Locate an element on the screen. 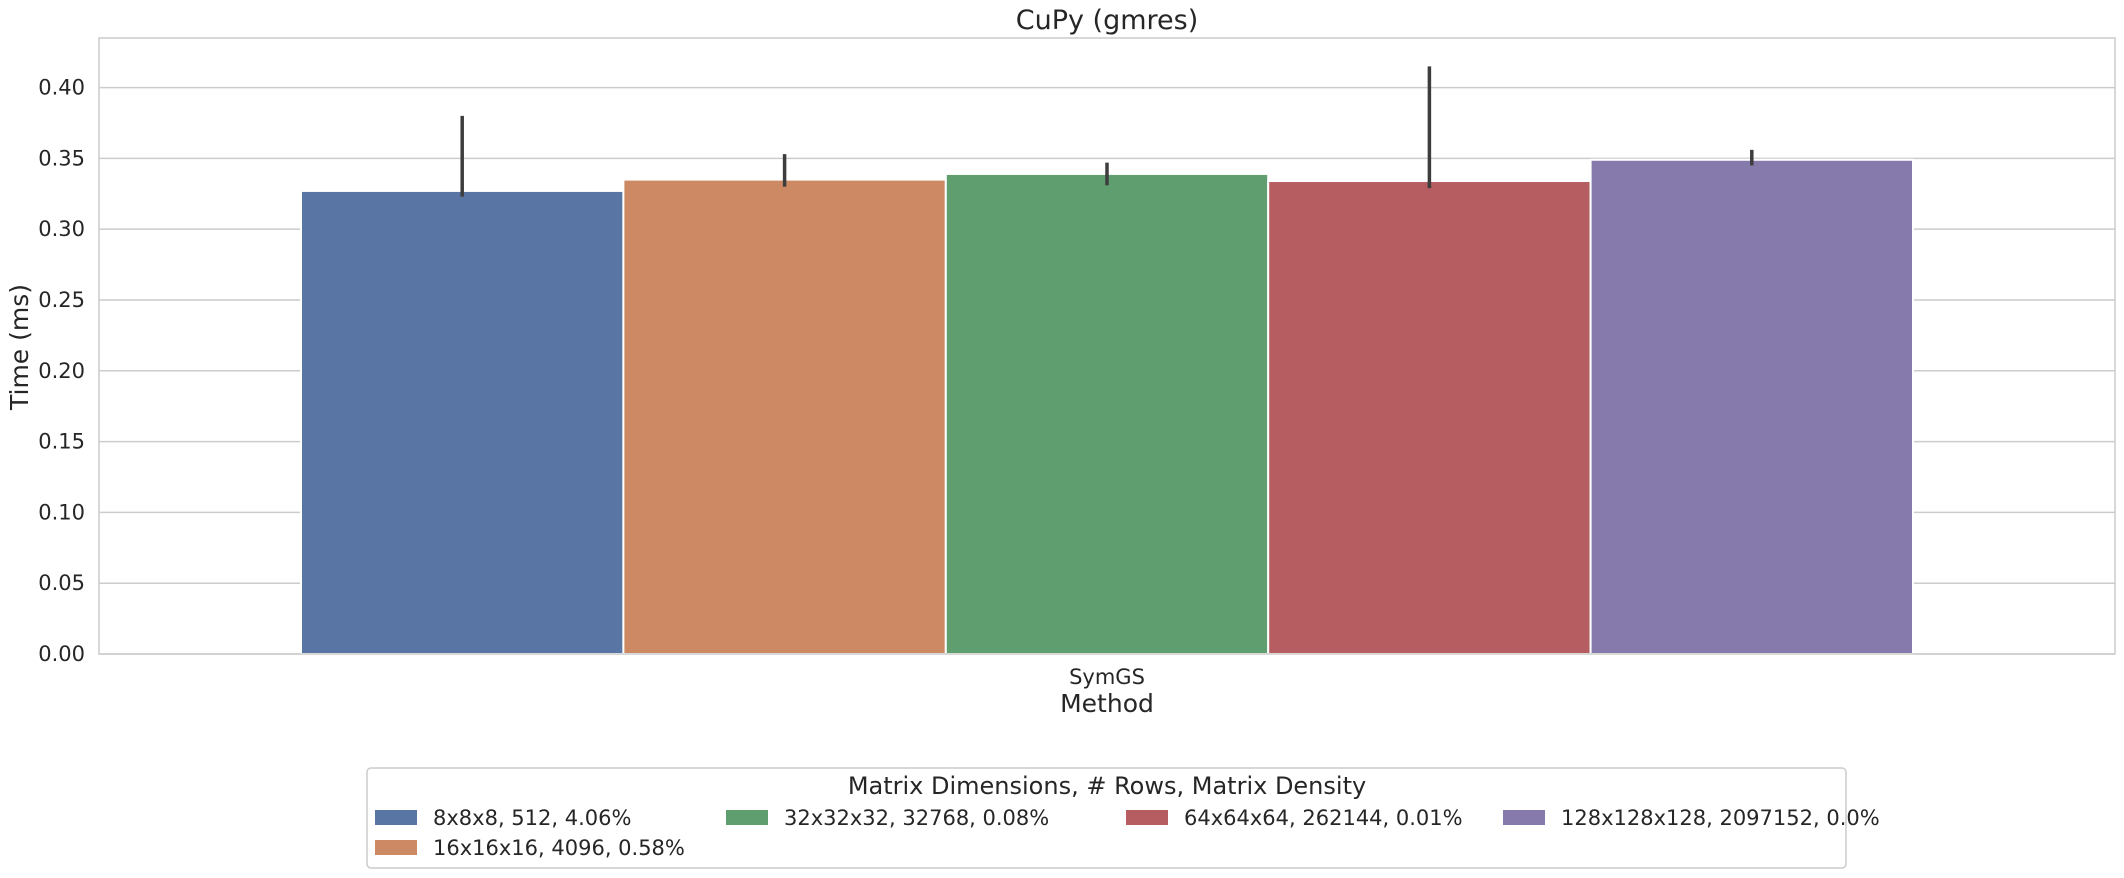 The width and height of the screenshot is (2124, 878). legend-frame is located at coordinates (1106, 818).